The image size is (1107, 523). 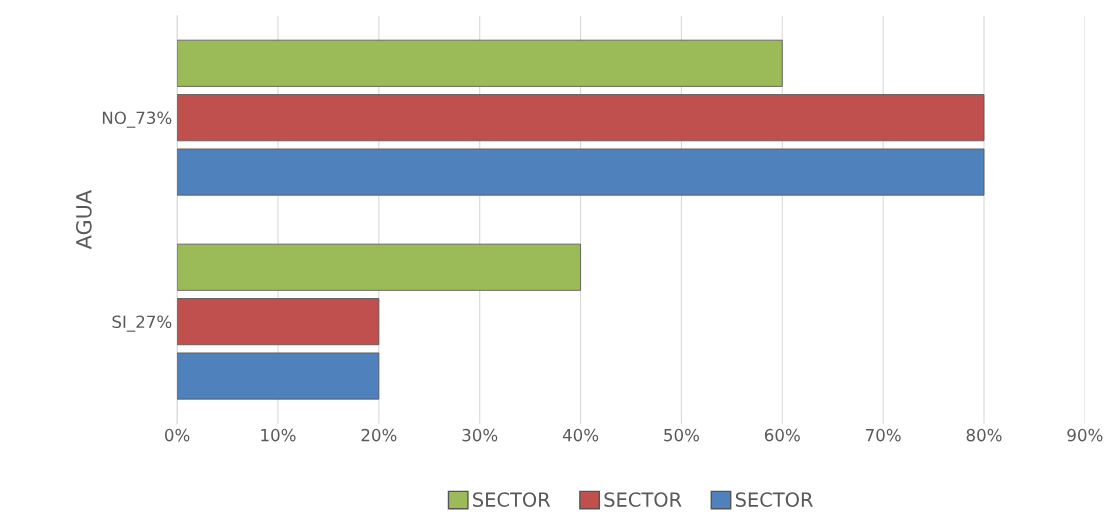 I want to click on x-tick-label: 20%, so click(x=379, y=435).